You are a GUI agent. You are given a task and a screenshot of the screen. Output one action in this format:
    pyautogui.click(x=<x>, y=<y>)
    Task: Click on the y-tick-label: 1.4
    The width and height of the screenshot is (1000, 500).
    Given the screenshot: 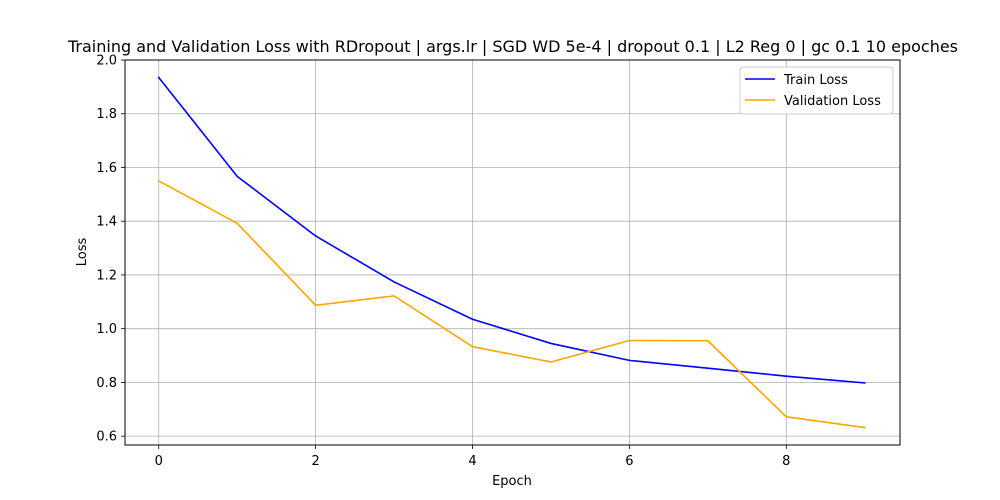 What is the action you would take?
    pyautogui.click(x=106, y=222)
    